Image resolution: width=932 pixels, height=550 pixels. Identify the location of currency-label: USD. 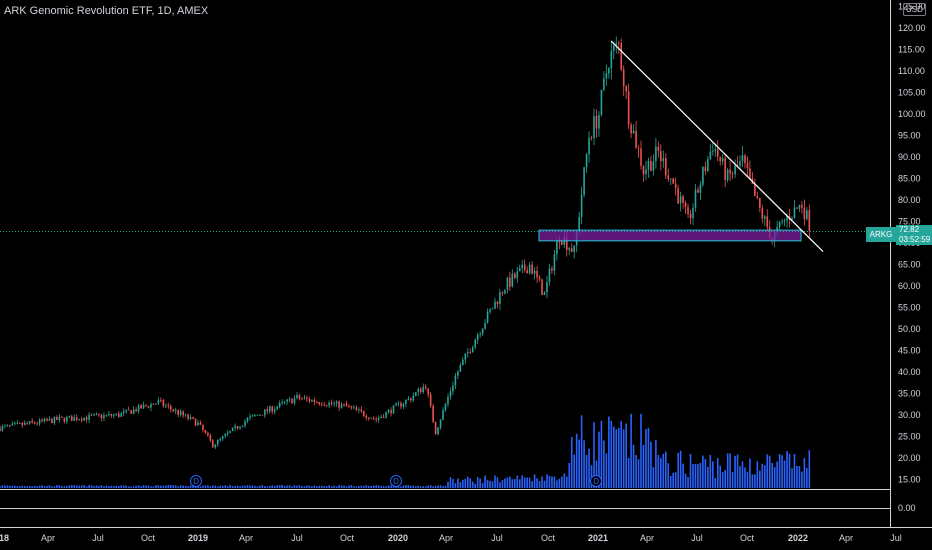
(914, 9).